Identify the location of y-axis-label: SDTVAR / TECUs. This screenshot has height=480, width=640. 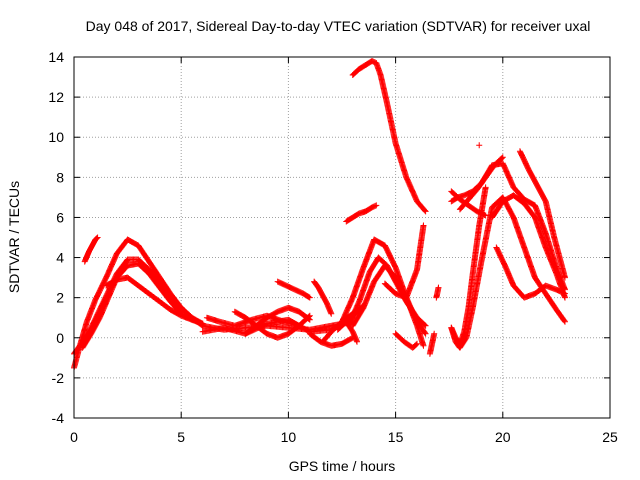
(14, 237).